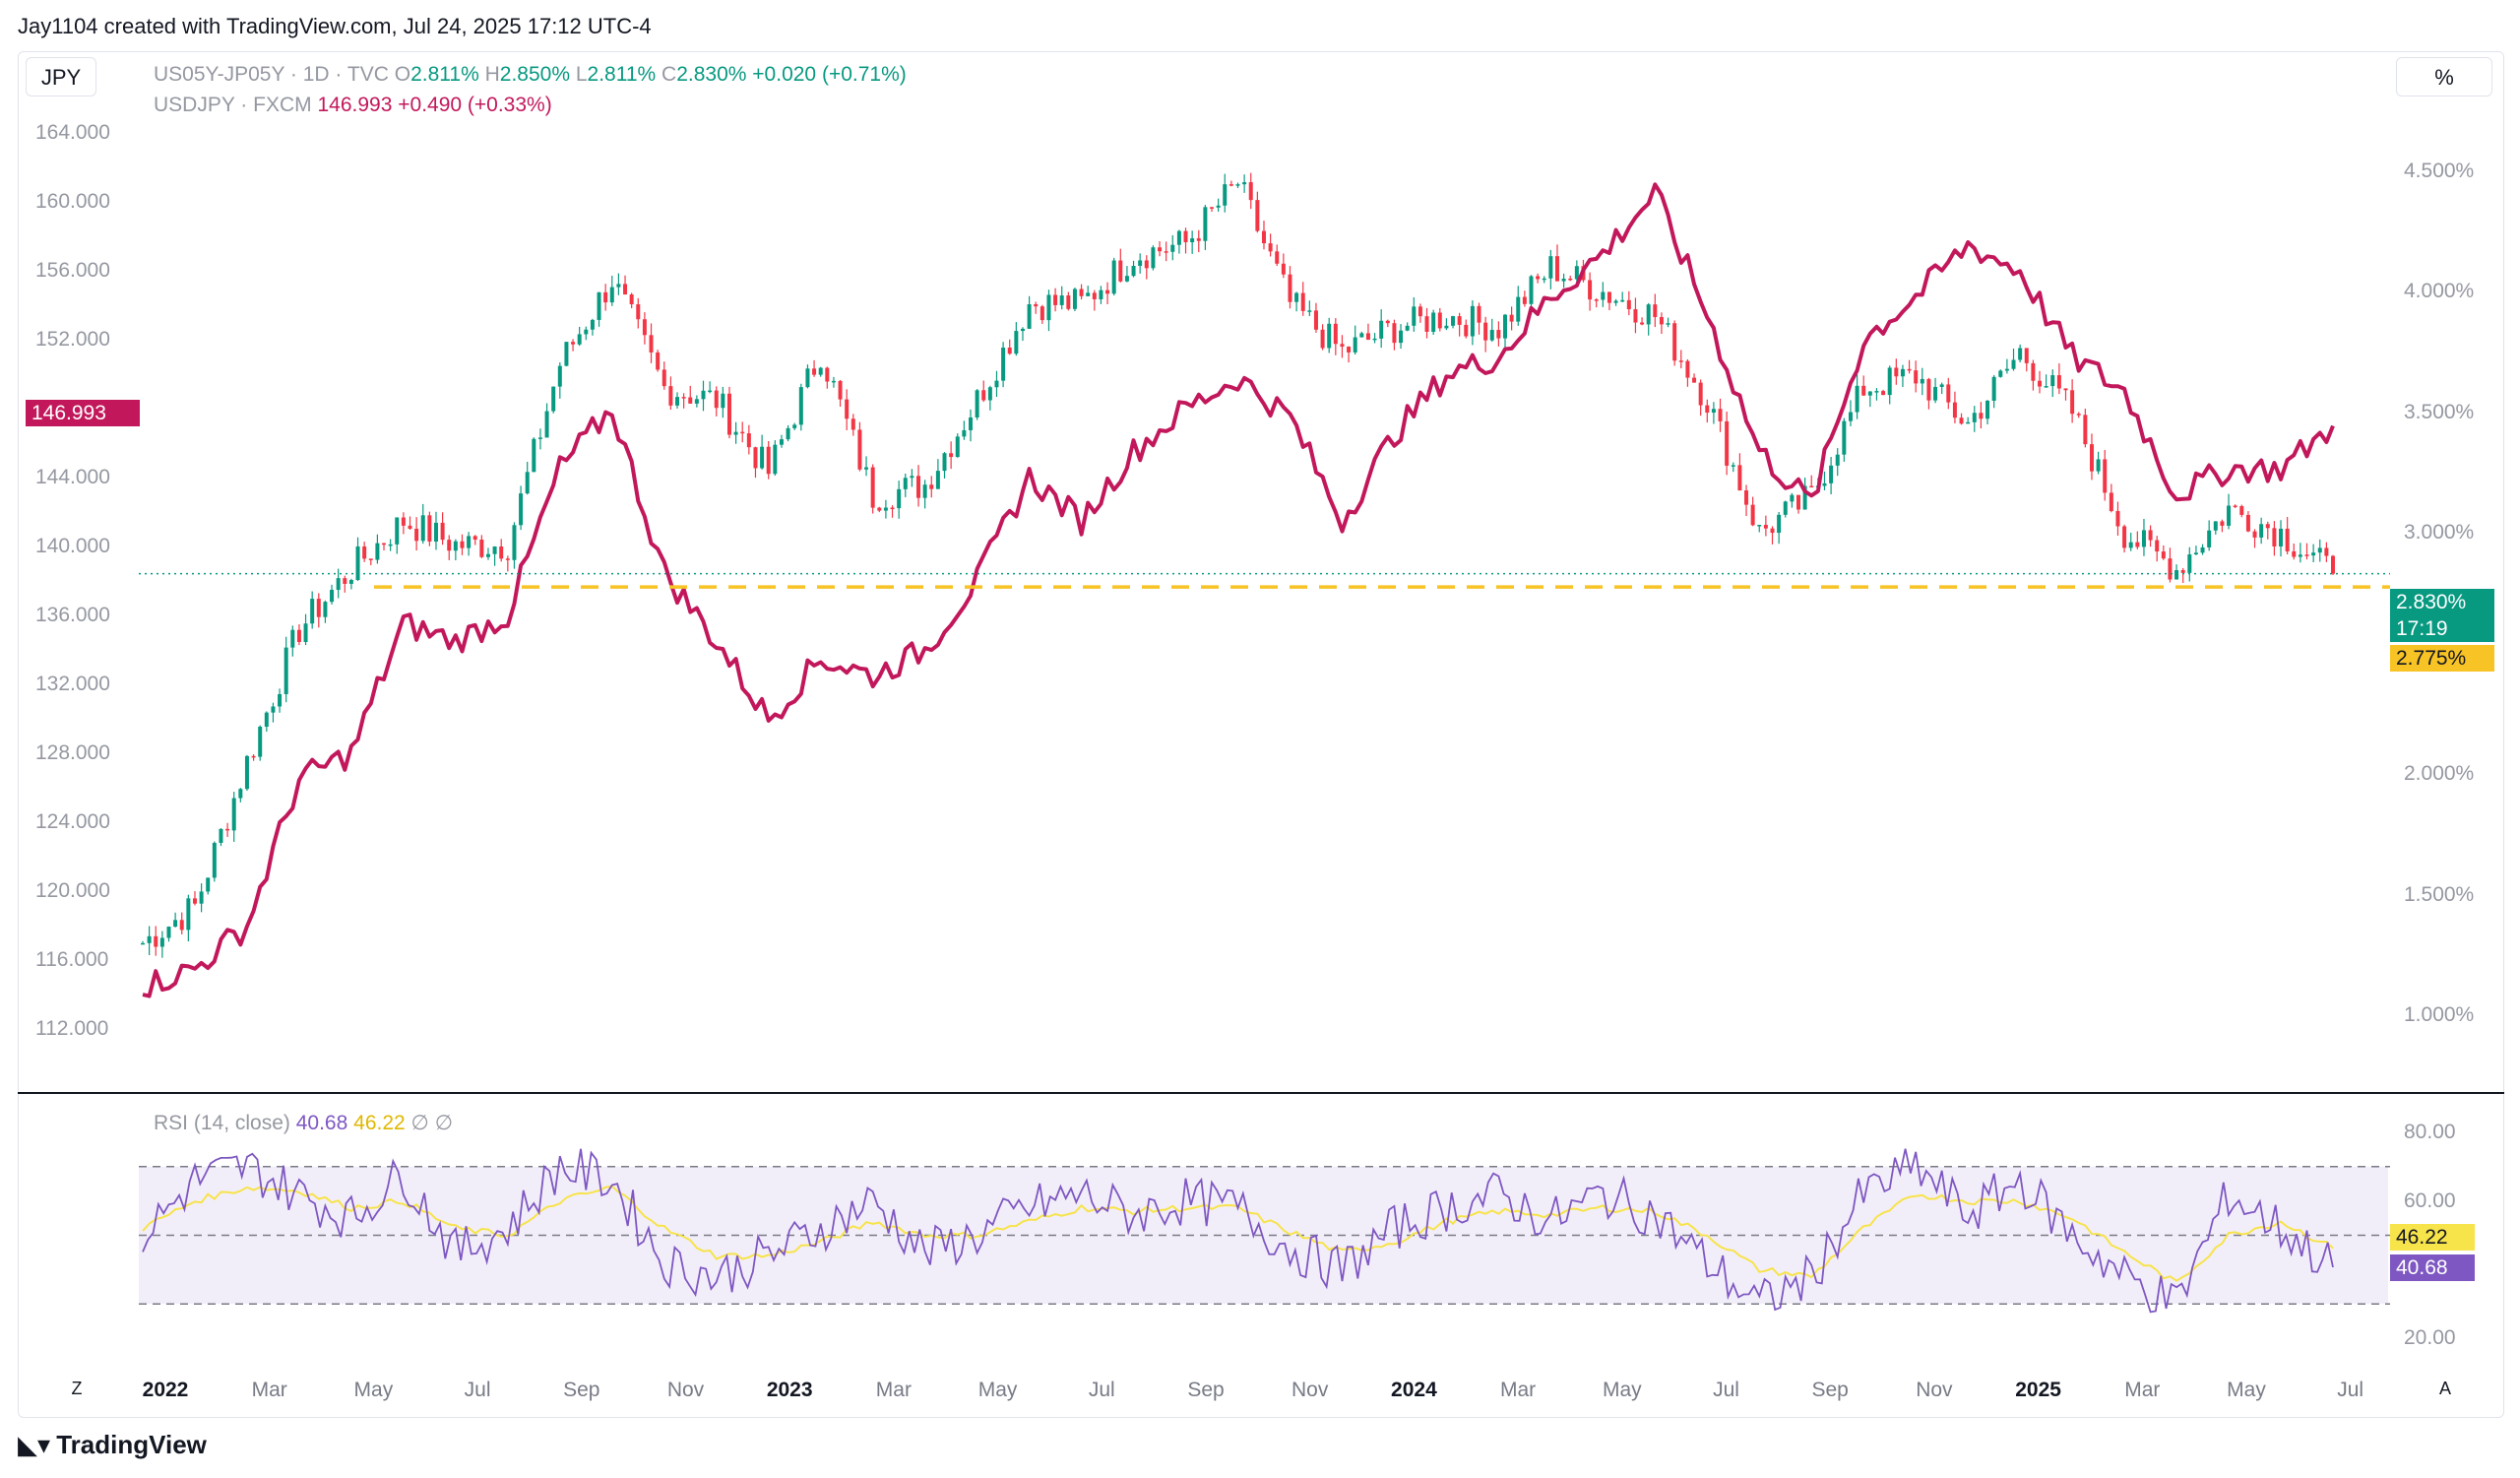  Describe the element at coordinates (77, 1388) in the screenshot. I see `zoom-button: Z` at that location.